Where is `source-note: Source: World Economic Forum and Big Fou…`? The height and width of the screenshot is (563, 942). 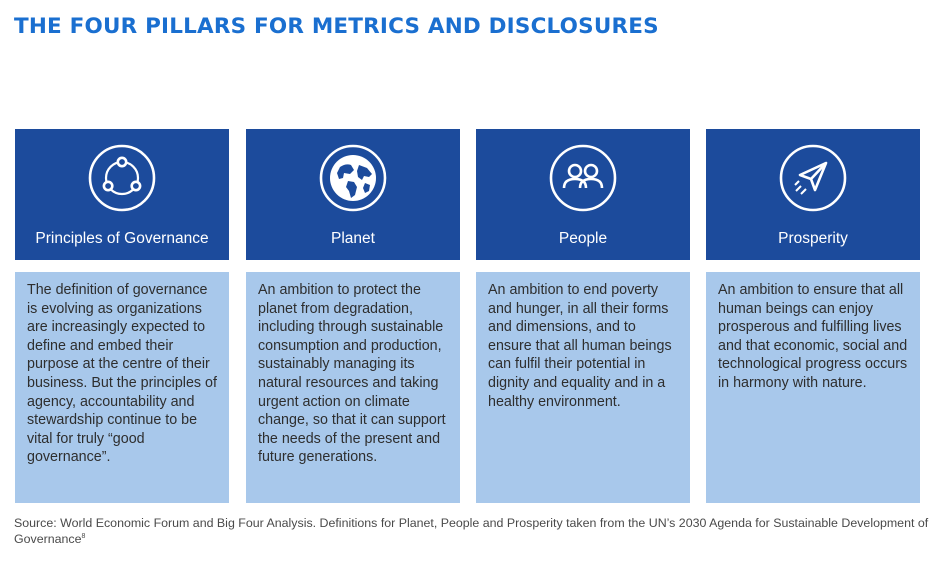 source-note: Source: World Economic Forum and Big Fou… is located at coordinates (471, 531).